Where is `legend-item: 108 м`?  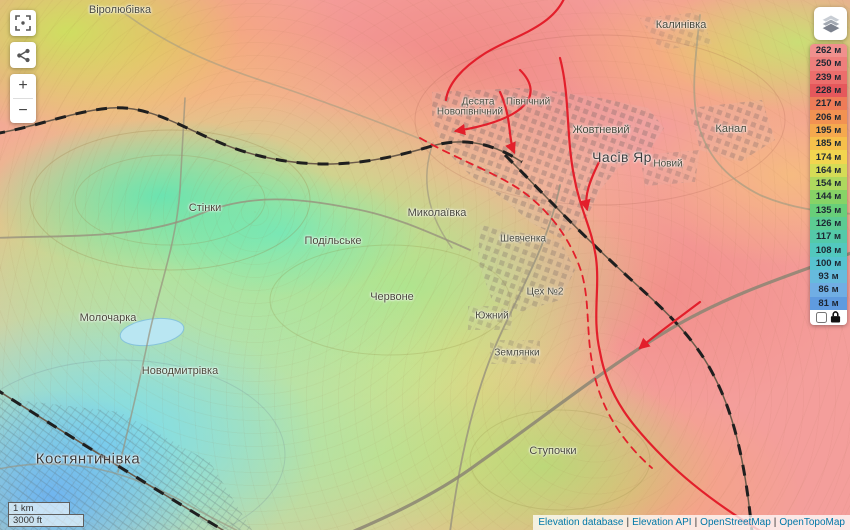
legend-item: 108 м is located at coordinates (828, 250).